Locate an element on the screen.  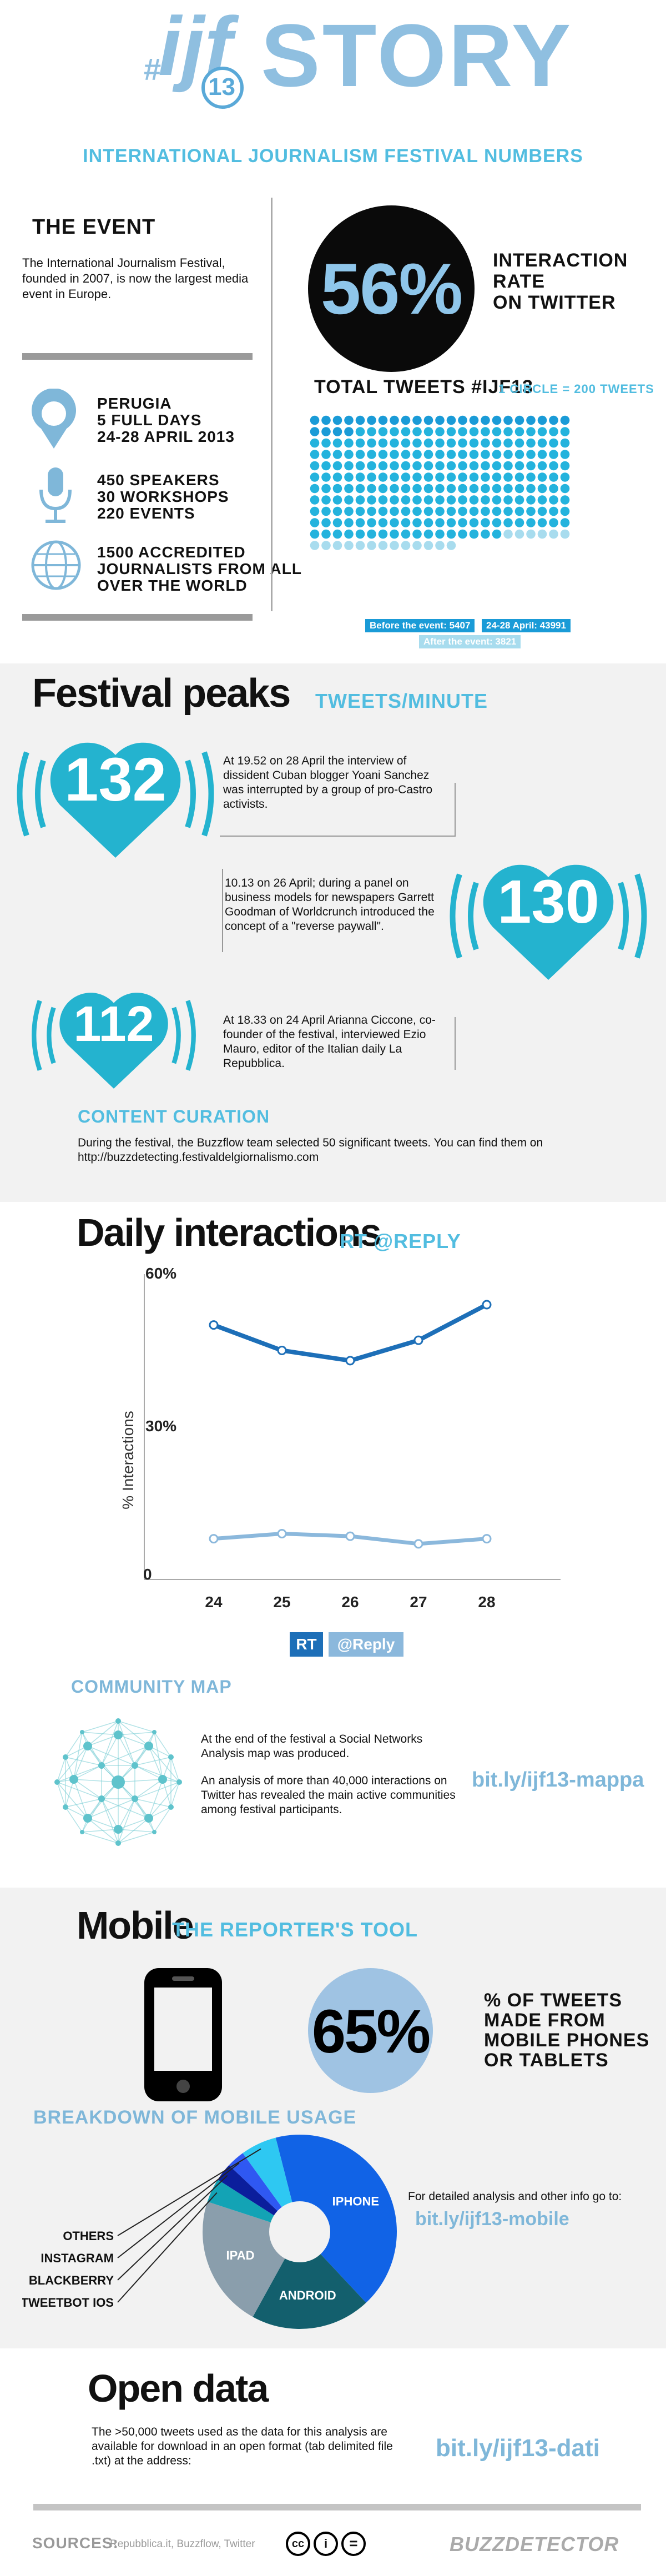
heart-130-icon is located at coordinates (548, 922).